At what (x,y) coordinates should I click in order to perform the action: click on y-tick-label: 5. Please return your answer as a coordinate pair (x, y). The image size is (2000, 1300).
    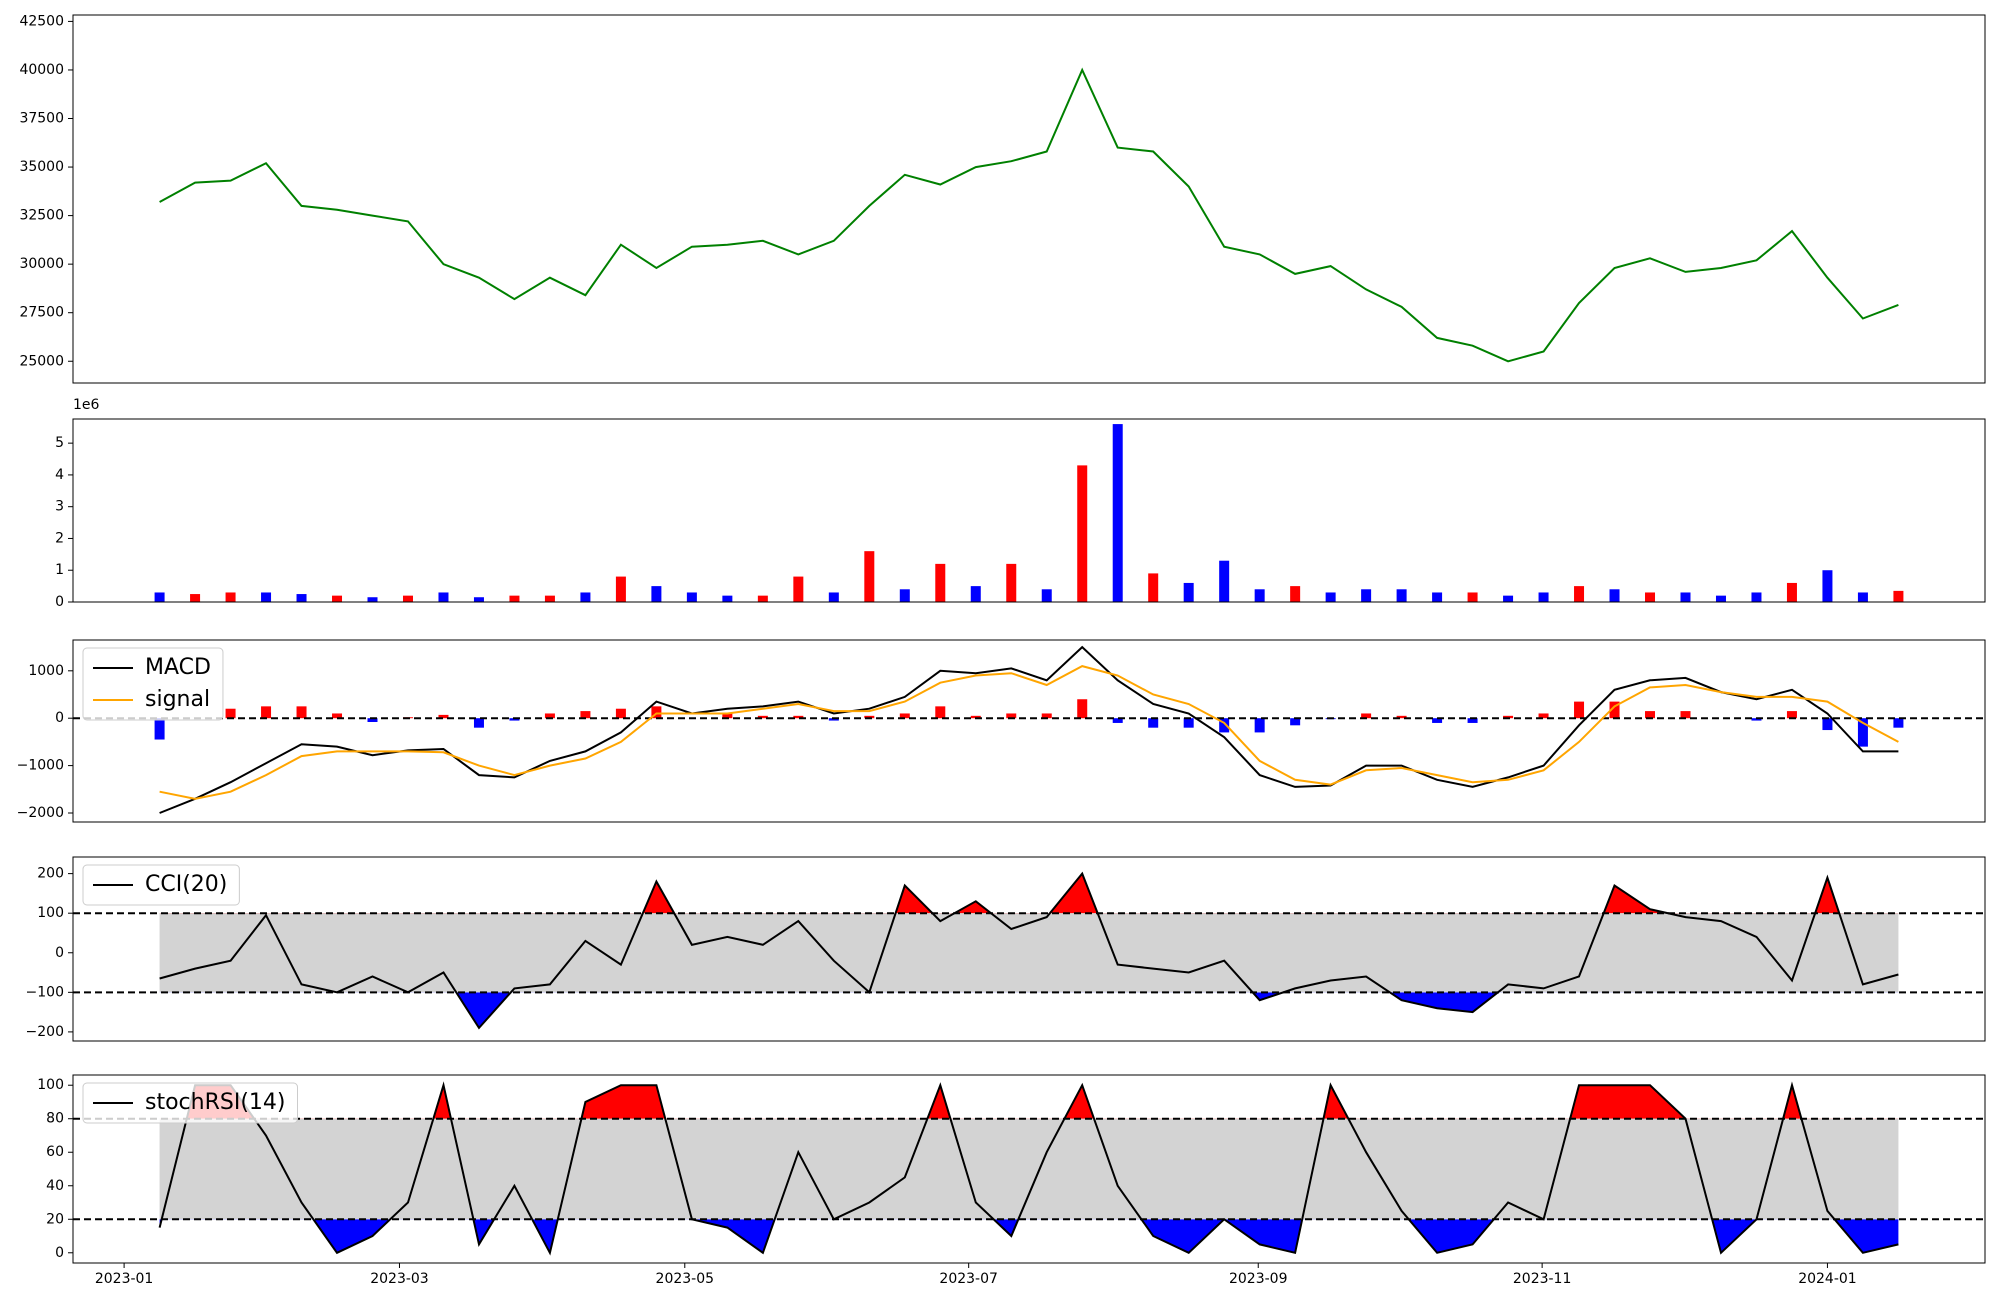
    Looking at the image, I should click on (59, 443).